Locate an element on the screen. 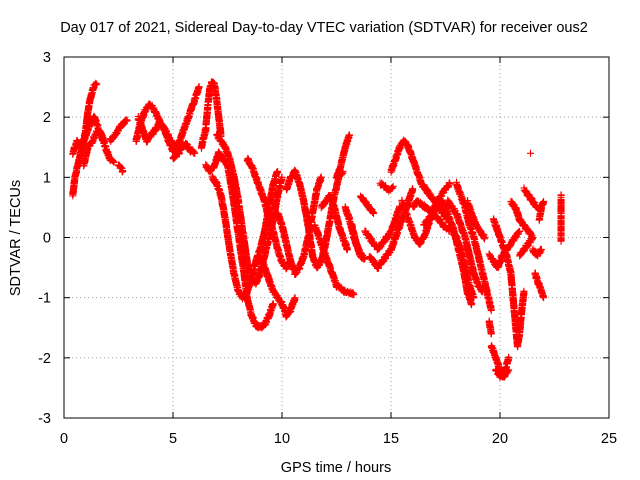 This screenshot has height=480, width=640. y-tick-label: -3 is located at coordinates (44, 419).